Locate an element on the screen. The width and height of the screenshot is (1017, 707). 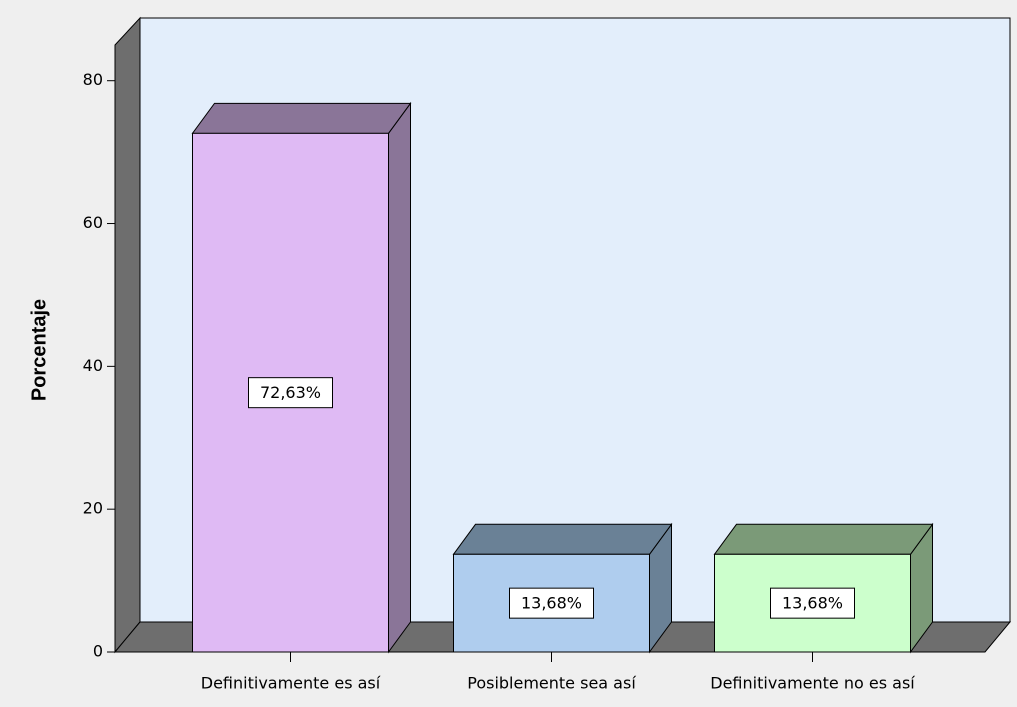
bar-side is located at coordinates (399, 377).